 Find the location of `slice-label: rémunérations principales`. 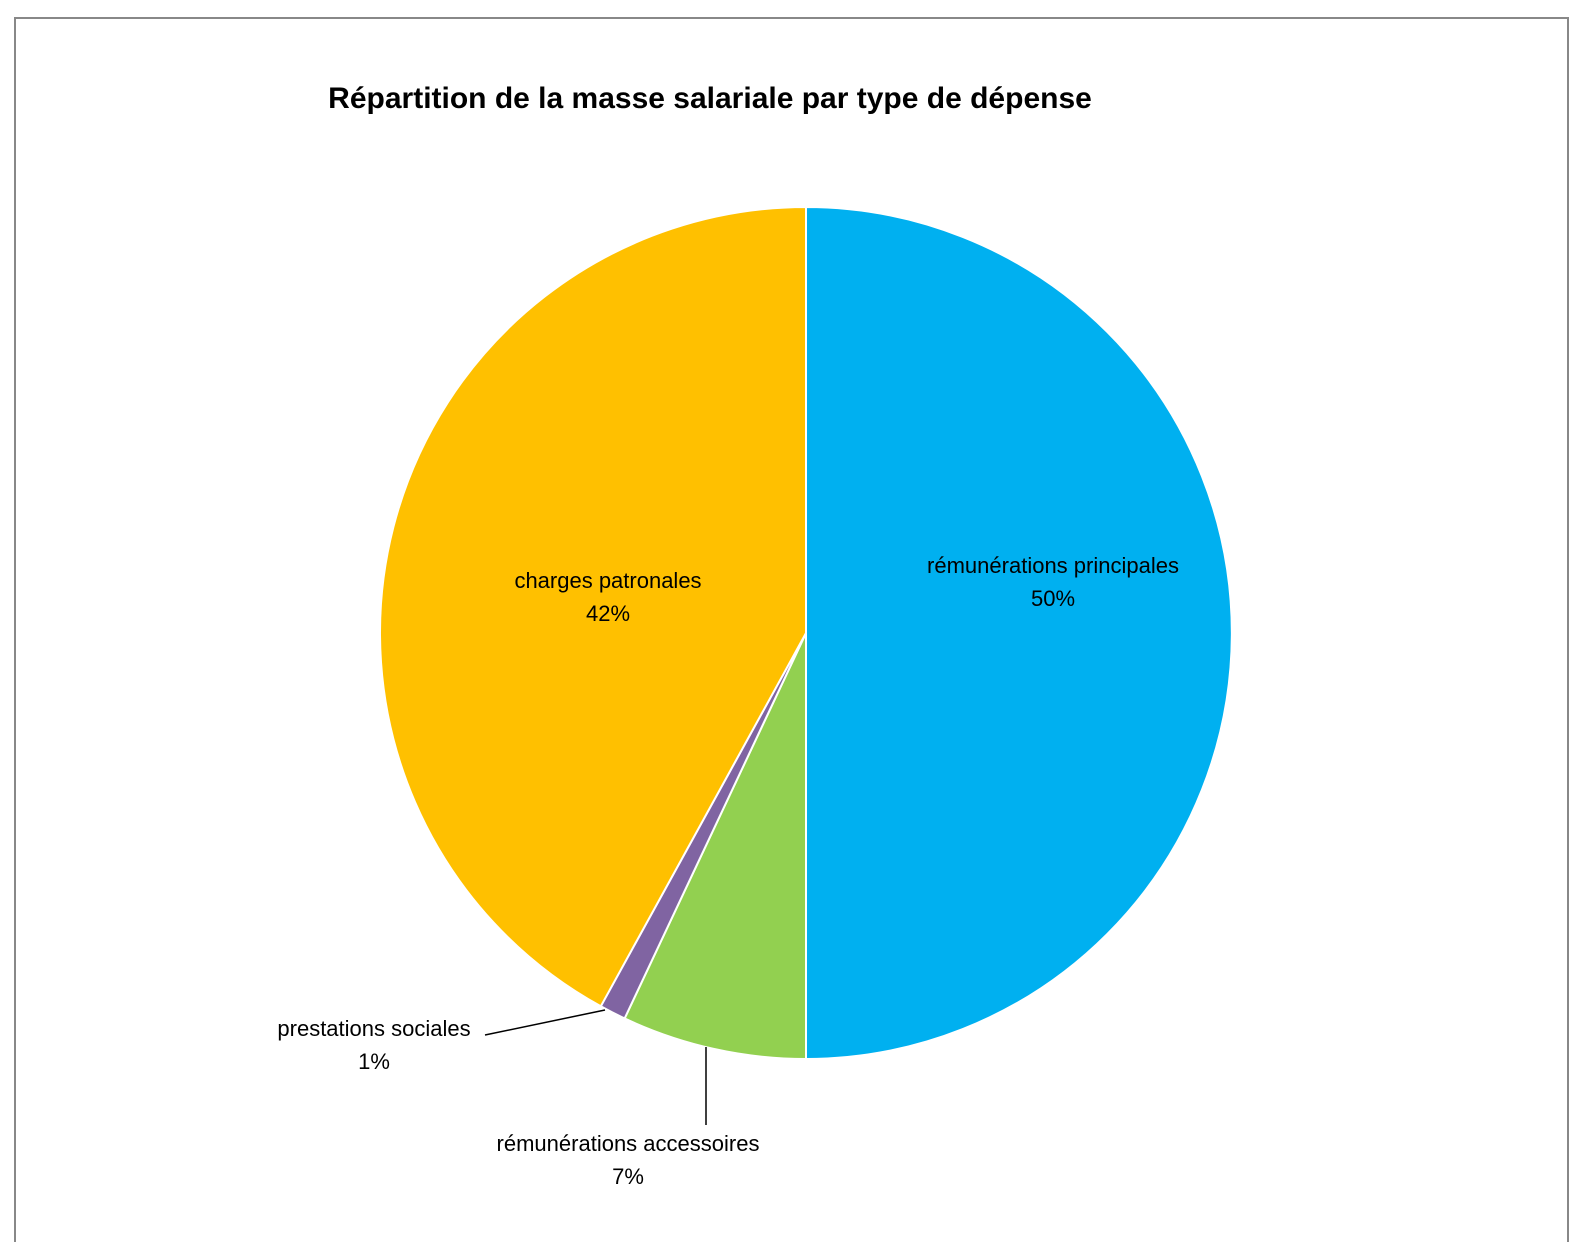

slice-label: rémunérations principales is located at coordinates (1053, 565).